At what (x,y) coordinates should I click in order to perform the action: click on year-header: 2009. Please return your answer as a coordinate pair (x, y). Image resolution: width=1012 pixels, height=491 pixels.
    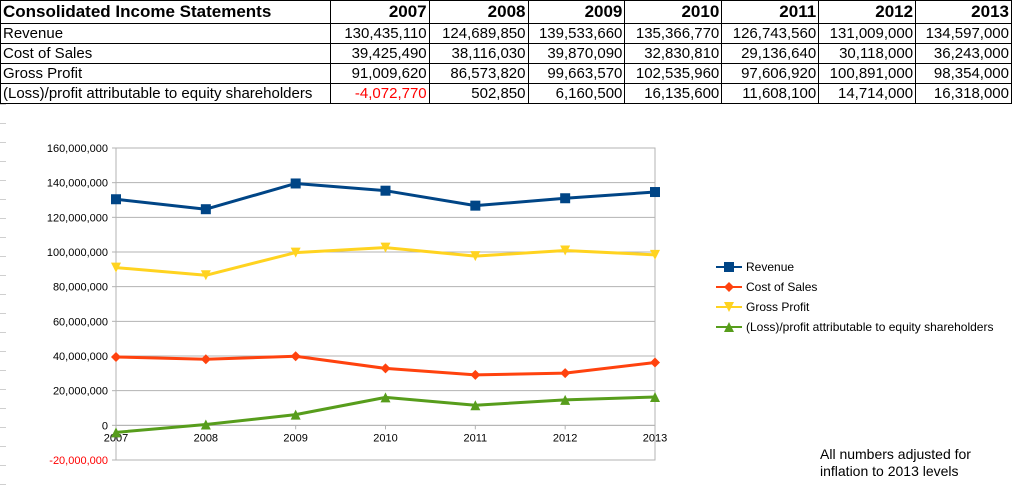
    Looking at the image, I should click on (576, 12).